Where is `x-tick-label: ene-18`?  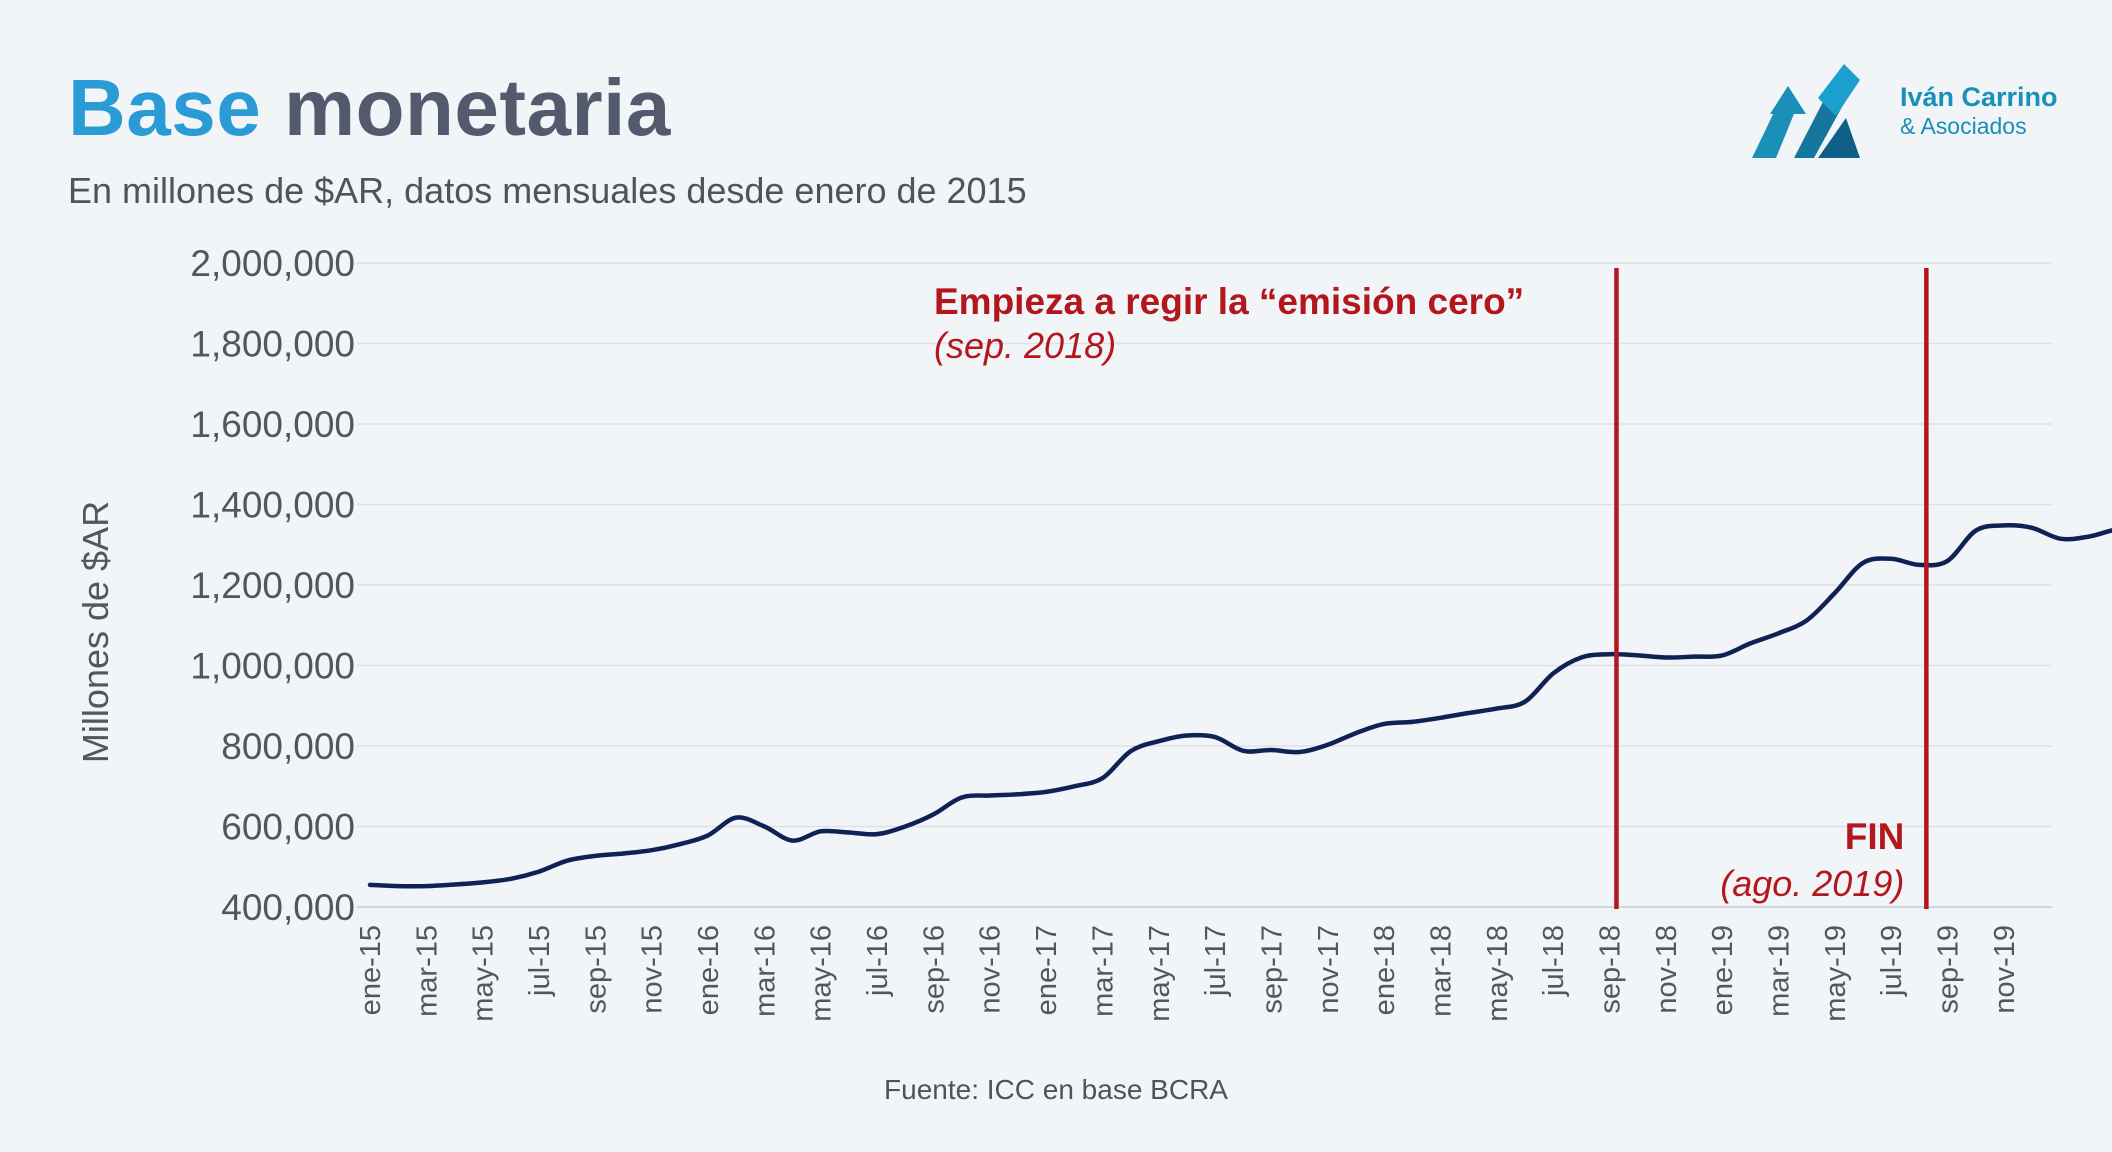
x-tick-label: ene-18 is located at coordinates (1385, 970).